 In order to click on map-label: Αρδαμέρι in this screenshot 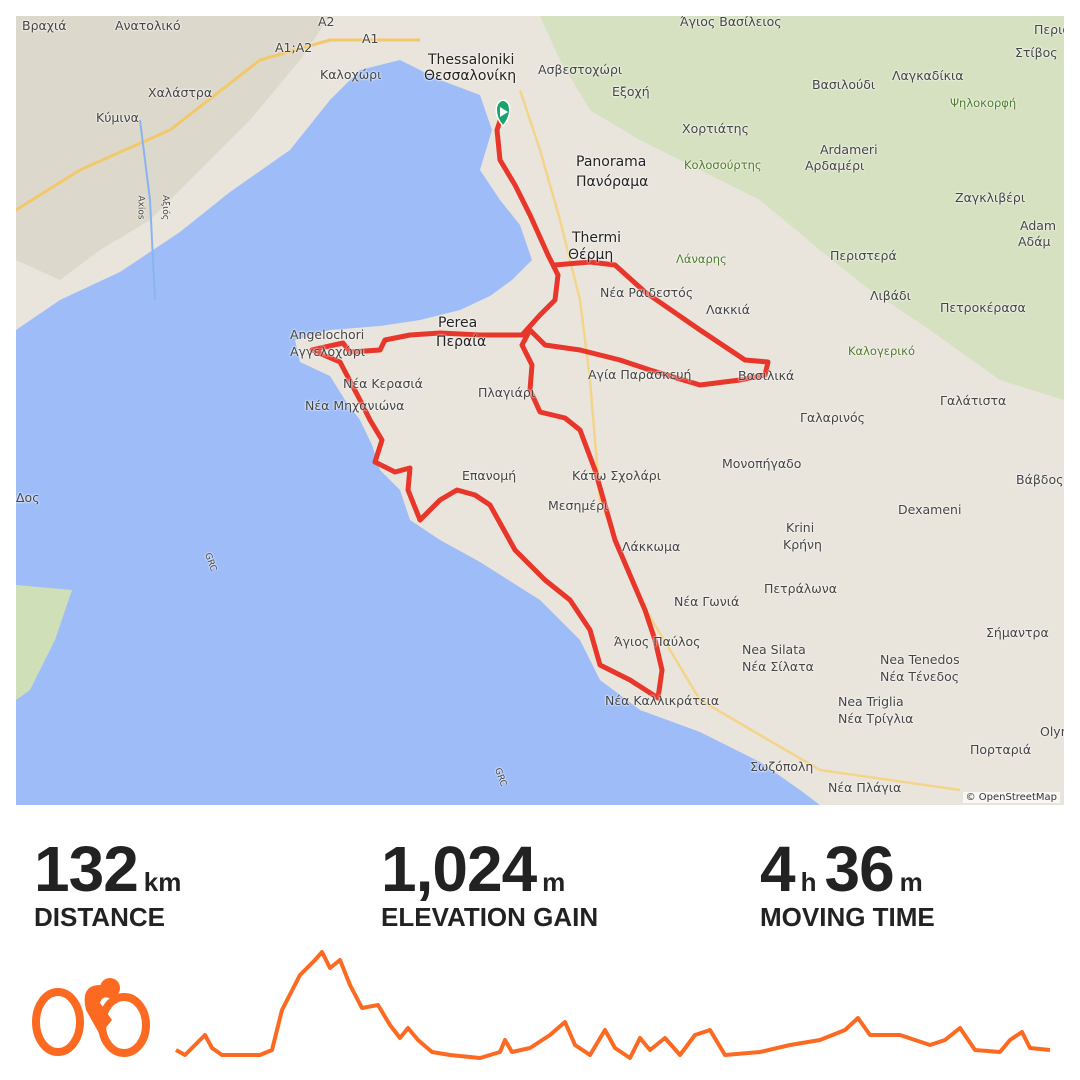, I will do `click(835, 165)`.